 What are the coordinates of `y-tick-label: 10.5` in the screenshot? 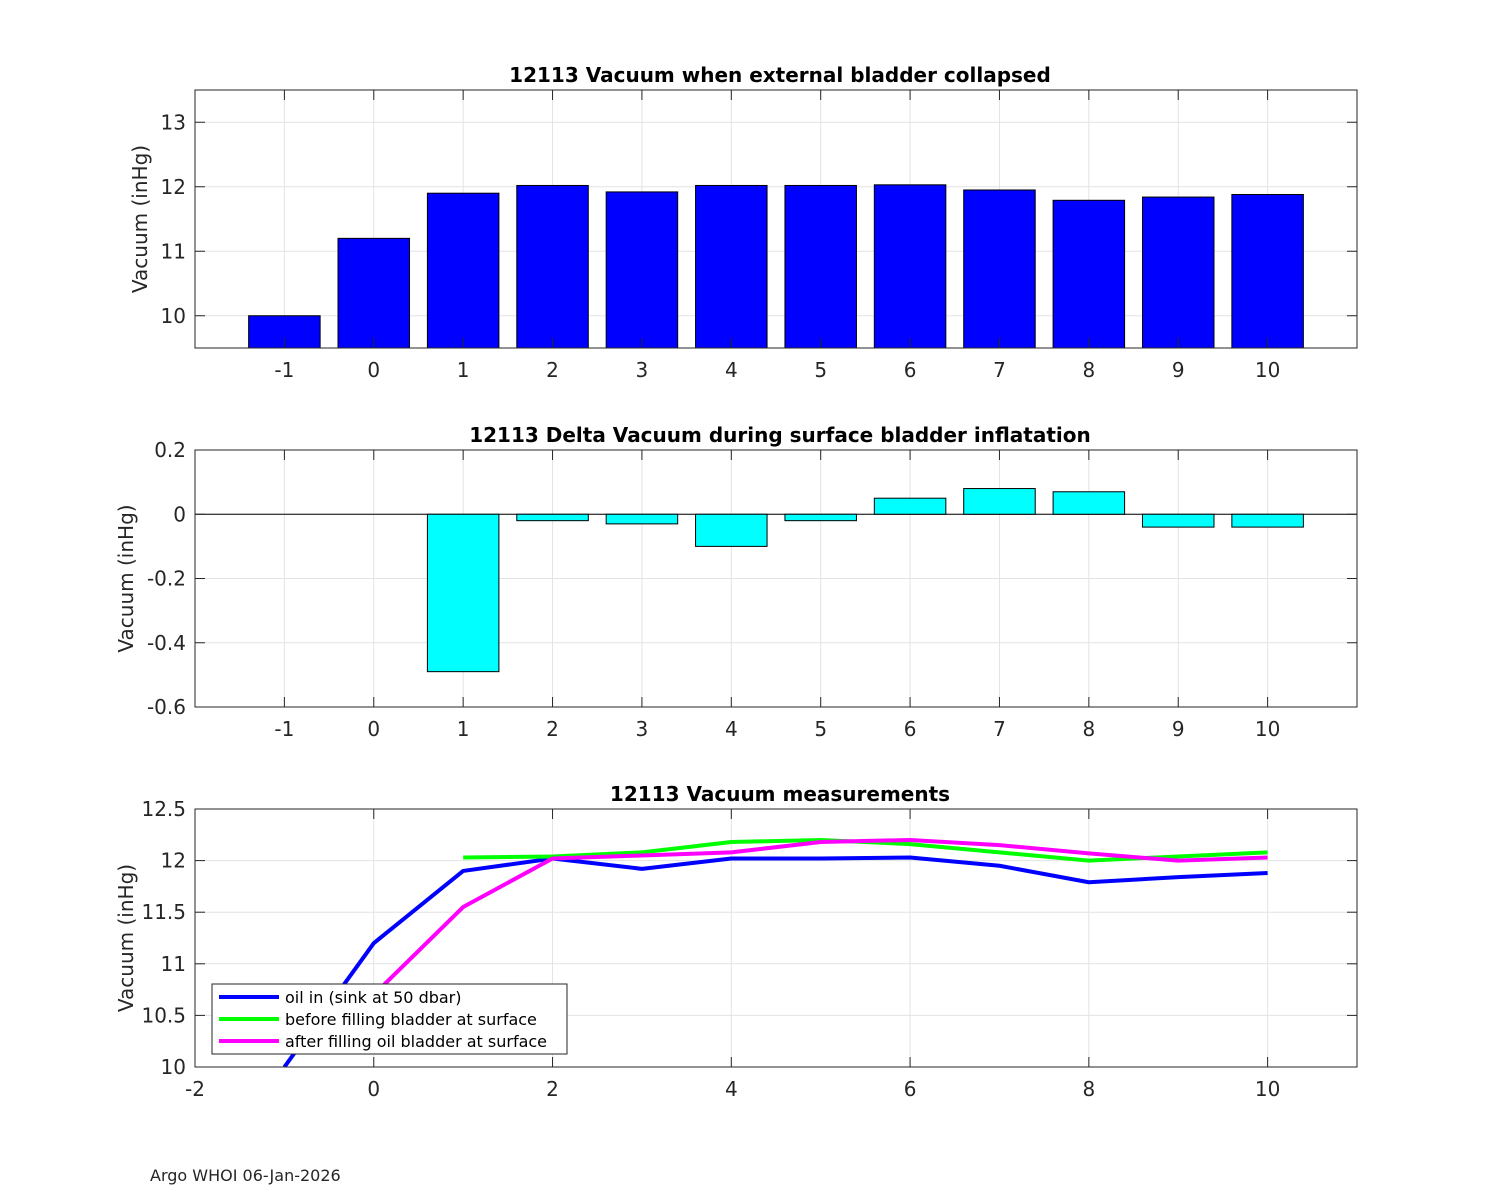 It's located at (163, 1015).